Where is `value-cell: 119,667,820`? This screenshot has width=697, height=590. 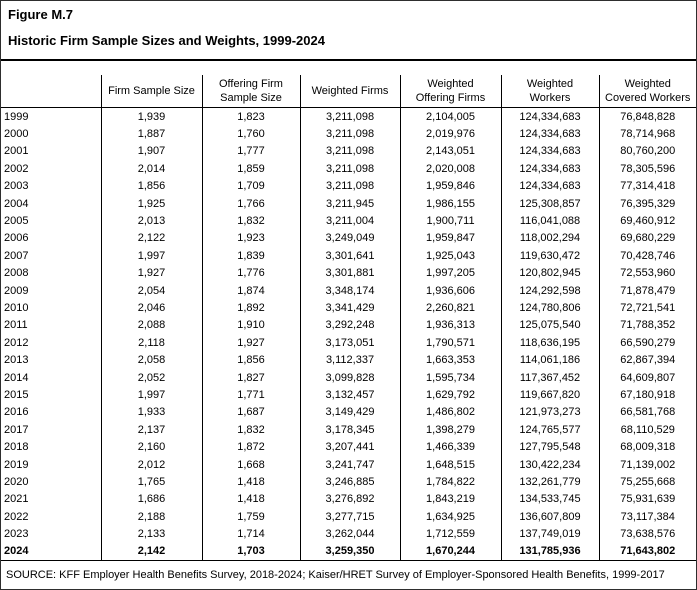
value-cell: 119,667,820 is located at coordinates (549, 395).